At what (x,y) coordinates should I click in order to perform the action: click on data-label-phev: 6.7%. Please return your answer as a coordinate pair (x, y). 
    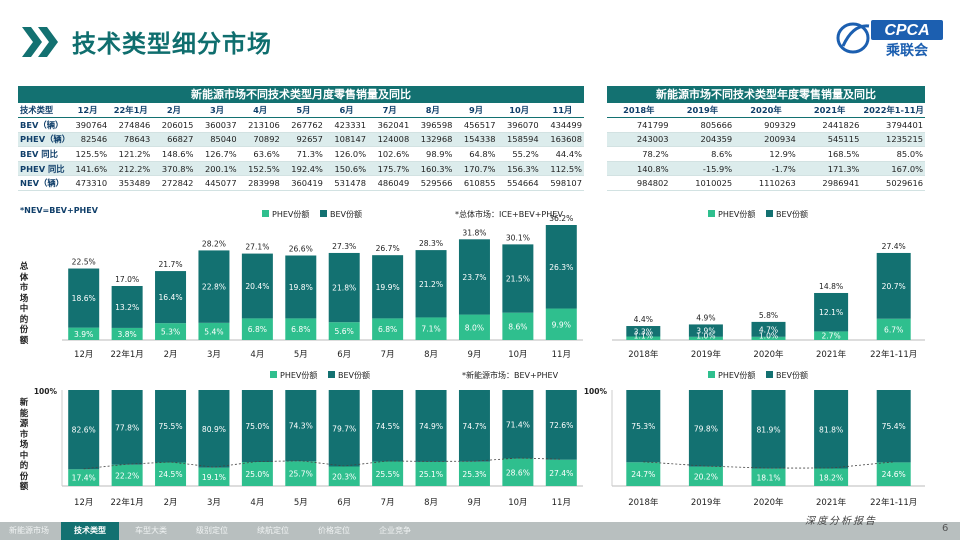
    Looking at the image, I should click on (893, 329).